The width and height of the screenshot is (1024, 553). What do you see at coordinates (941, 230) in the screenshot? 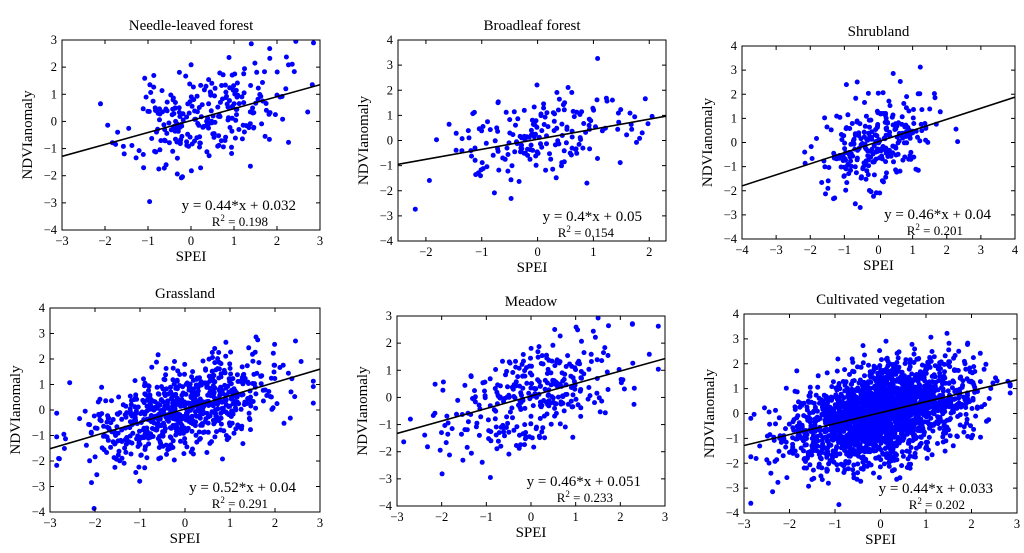
I see `r-squared-value: = 0.201` at bounding box center [941, 230].